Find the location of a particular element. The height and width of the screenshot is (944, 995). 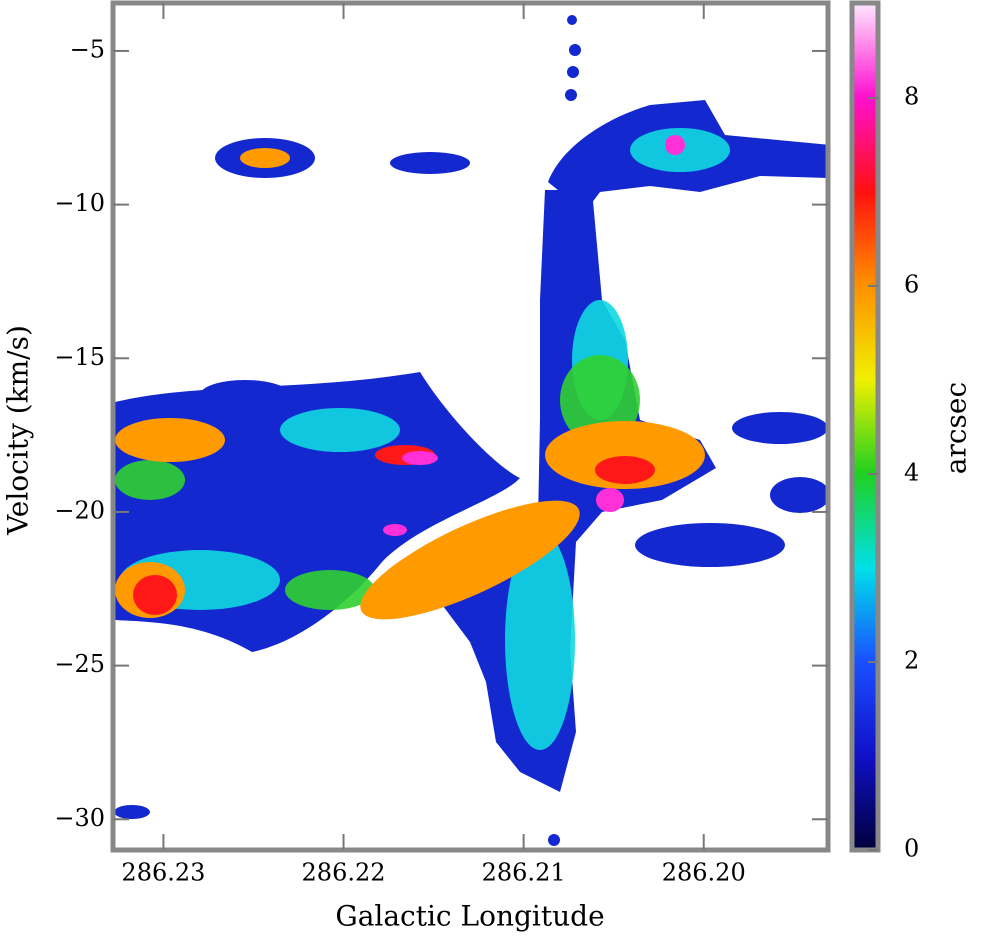

y-tick-label: −25 is located at coordinates (79, 664).